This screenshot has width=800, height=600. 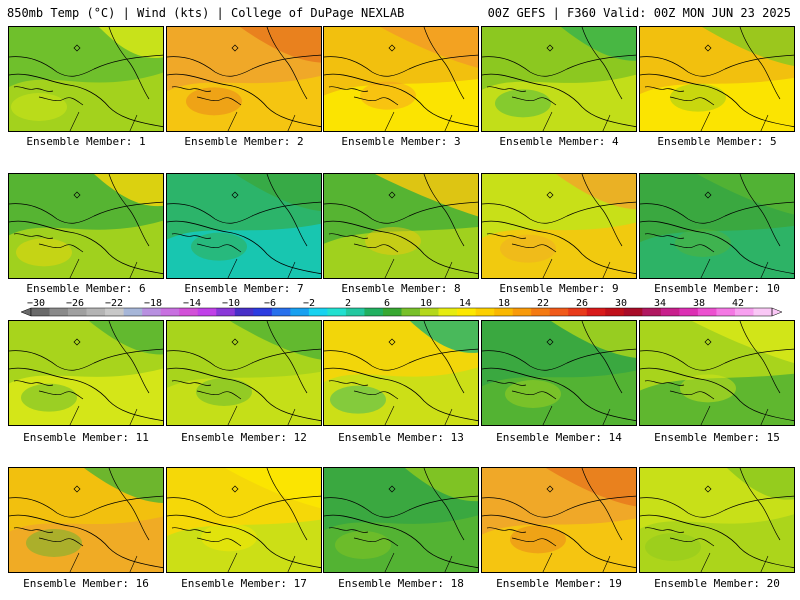 What do you see at coordinates (717, 288) in the screenshot?
I see `ensemble-label: Ensemble Member: 10` at bounding box center [717, 288].